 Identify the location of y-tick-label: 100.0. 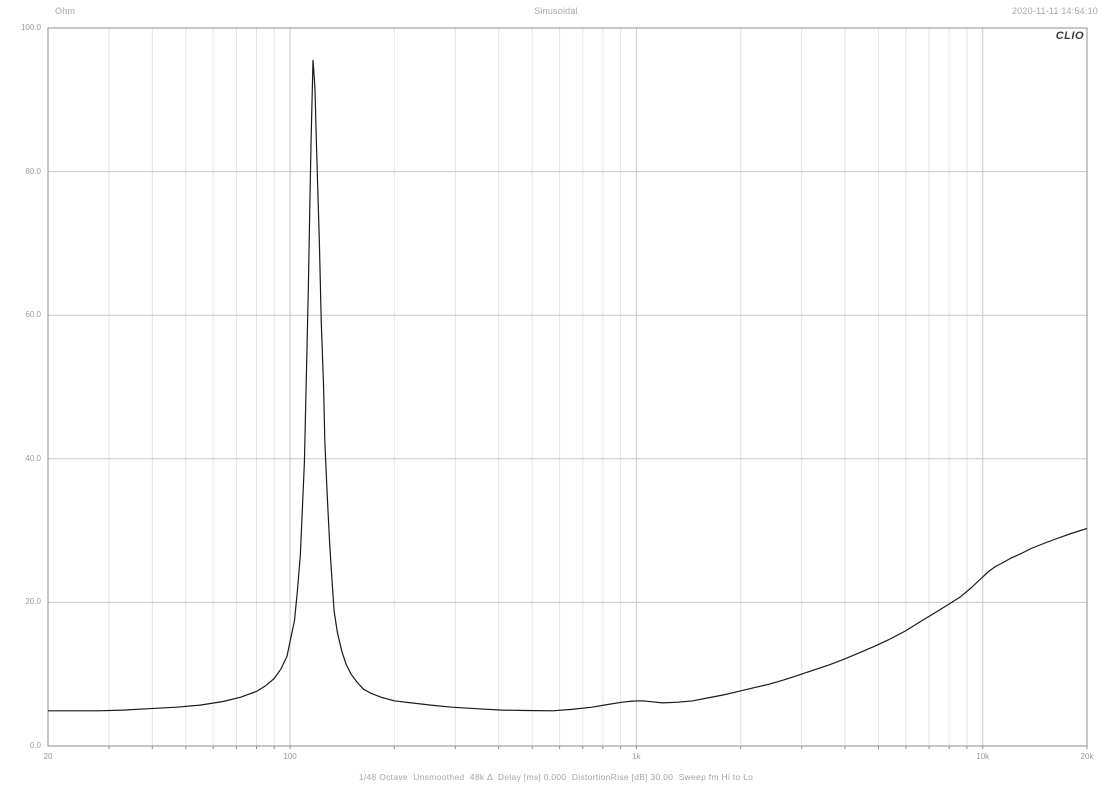
(30, 27).